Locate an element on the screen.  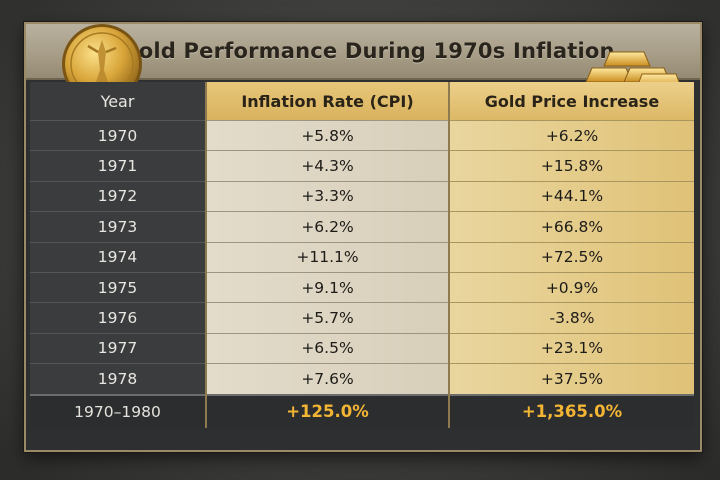
cpi-cell: +6.5% is located at coordinates (327, 348).